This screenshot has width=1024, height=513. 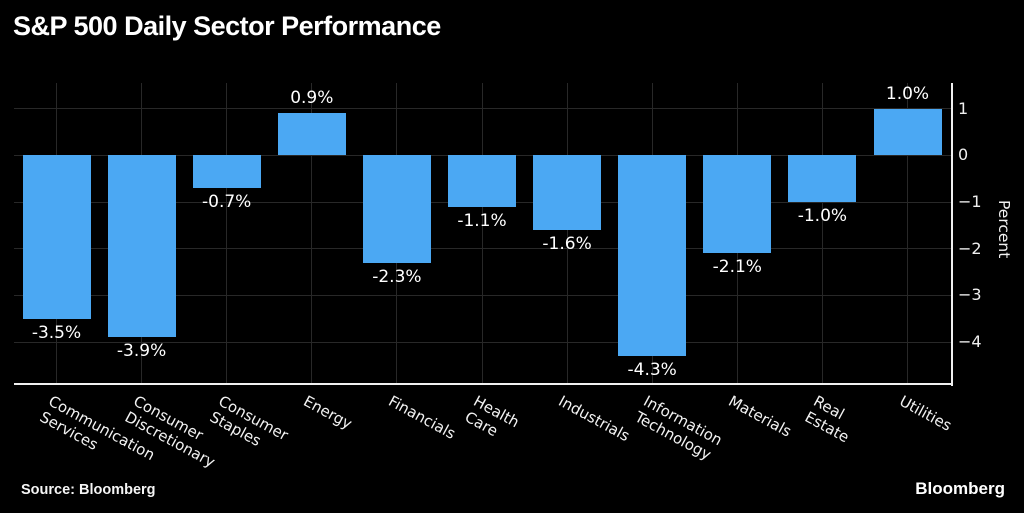 I want to click on bar-value-label-financials: -2.3%, so click(x=397, y=276).